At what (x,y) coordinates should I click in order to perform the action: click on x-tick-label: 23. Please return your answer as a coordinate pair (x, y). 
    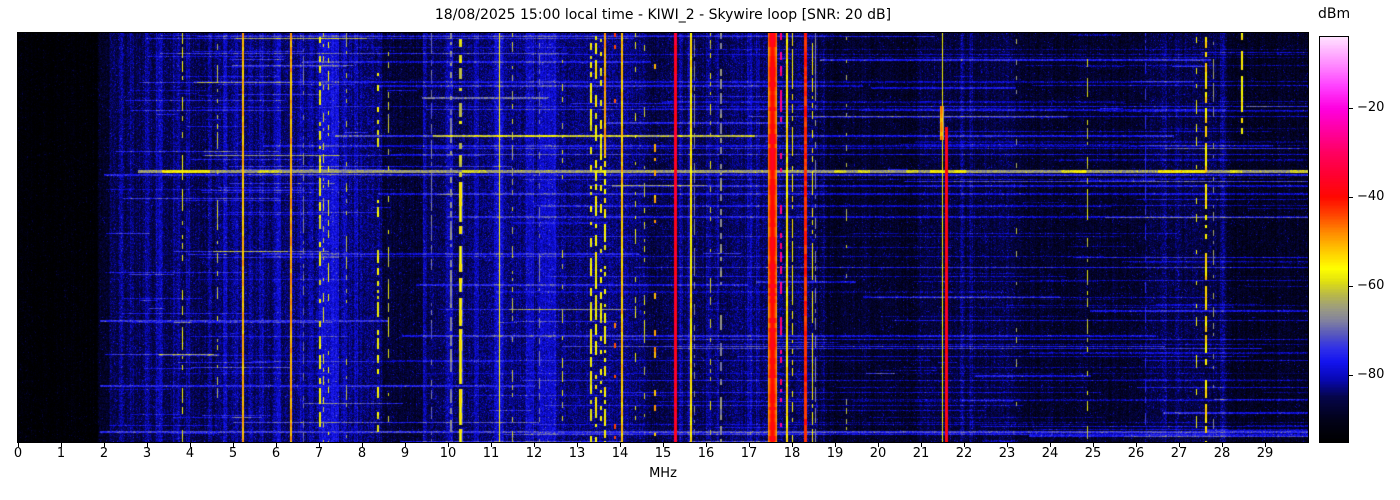
    Looking at the image, I should click on (1007, 453).